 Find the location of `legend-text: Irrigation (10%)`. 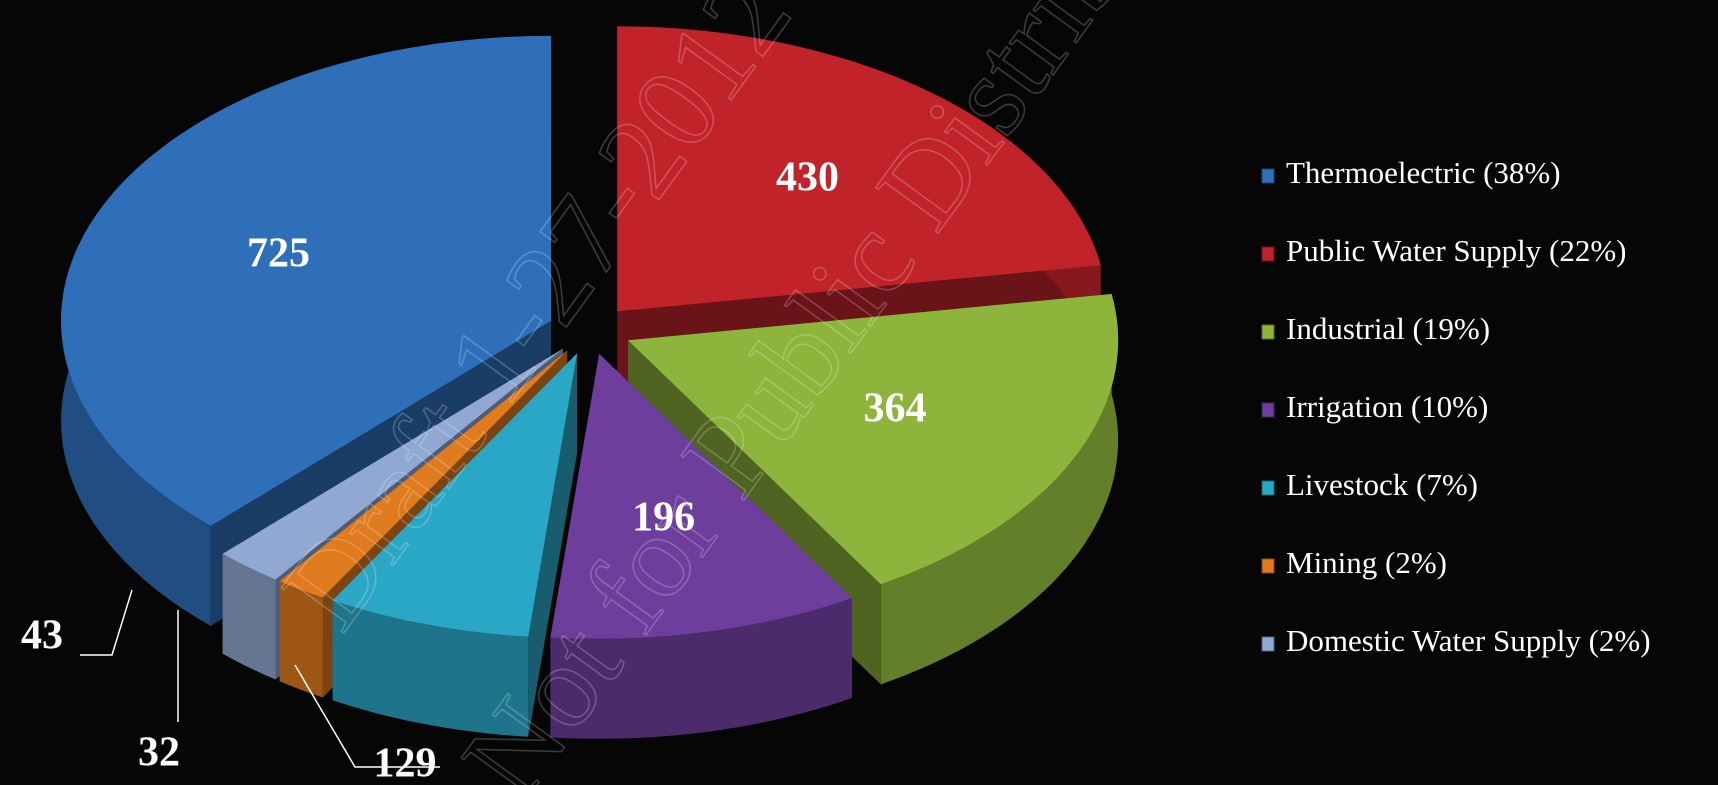

legend-text: Irrigation (10%) is located at coordinates (1387, 406).